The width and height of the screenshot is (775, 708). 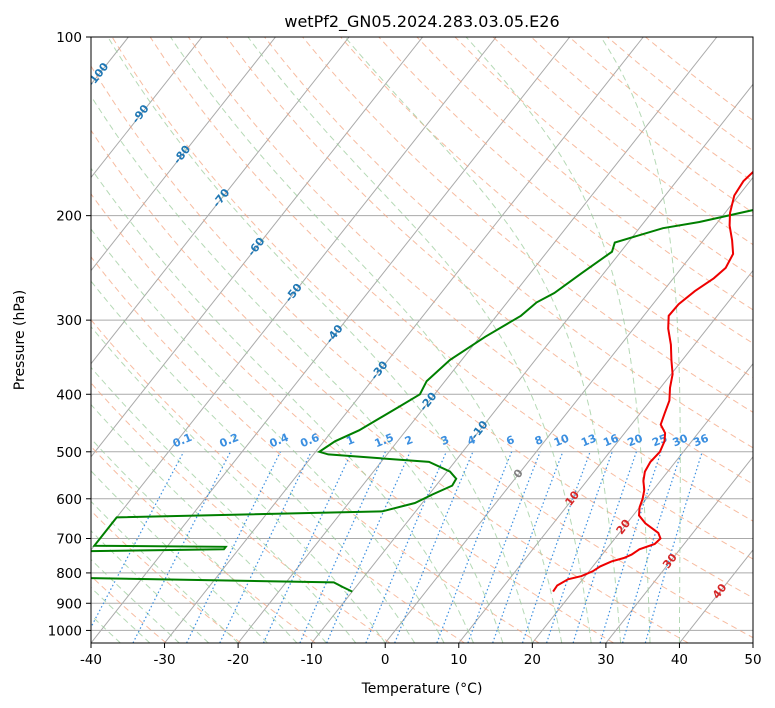 I want to click on mixing-ratio-label: 16, so click(x=610, y=441).